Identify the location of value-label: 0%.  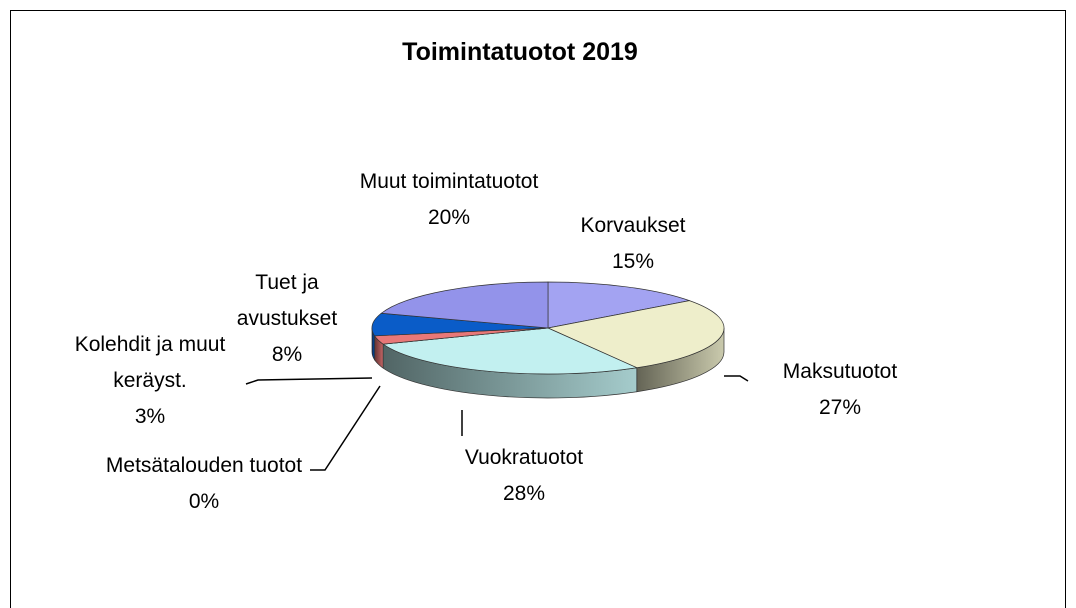
(204, 501).